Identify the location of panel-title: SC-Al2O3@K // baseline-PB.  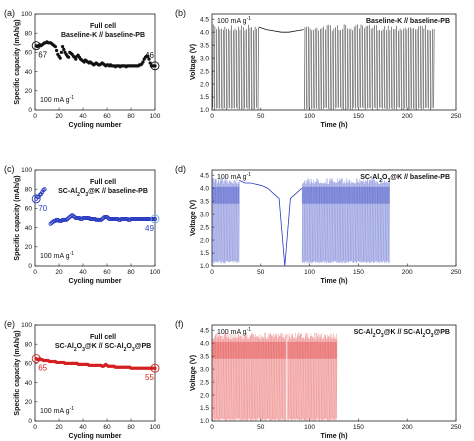
(405, 179).